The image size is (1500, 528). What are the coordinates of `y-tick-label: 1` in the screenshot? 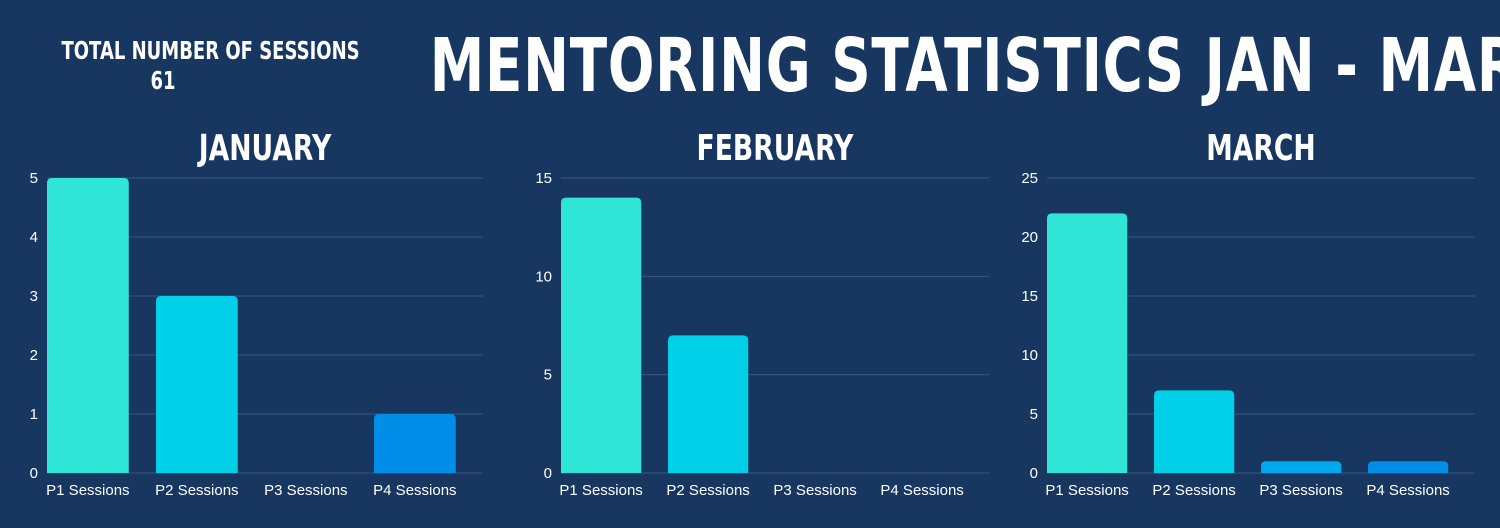 It's located at (34, 414).